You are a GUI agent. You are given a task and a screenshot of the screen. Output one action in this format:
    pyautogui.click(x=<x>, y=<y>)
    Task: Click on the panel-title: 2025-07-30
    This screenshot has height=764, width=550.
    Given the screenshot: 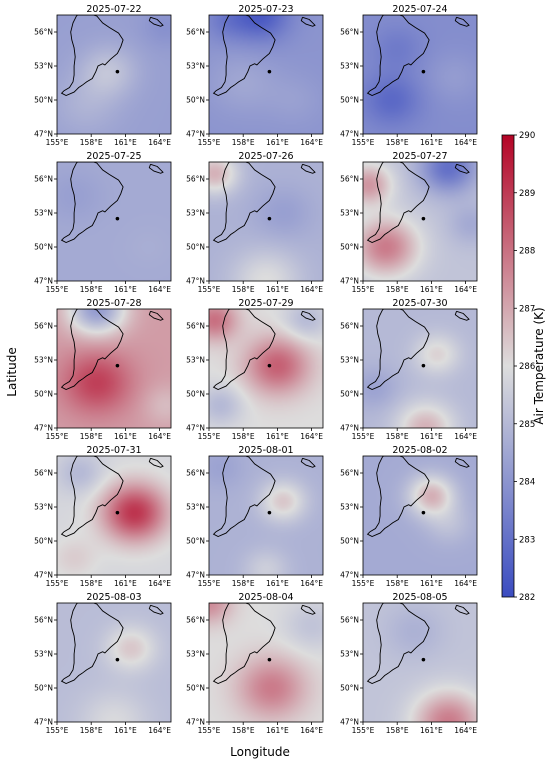 What is the action you would take?
    pyautogui.click(x=419, y=303)
    